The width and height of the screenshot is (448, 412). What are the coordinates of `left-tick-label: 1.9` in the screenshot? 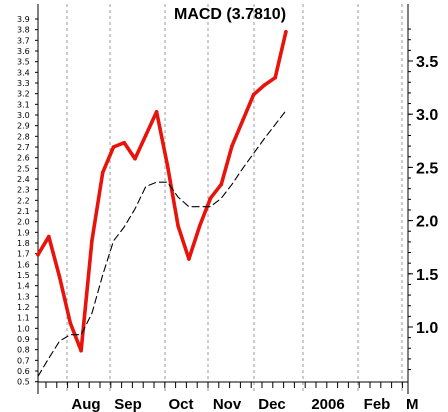 It's located at (23, 232).